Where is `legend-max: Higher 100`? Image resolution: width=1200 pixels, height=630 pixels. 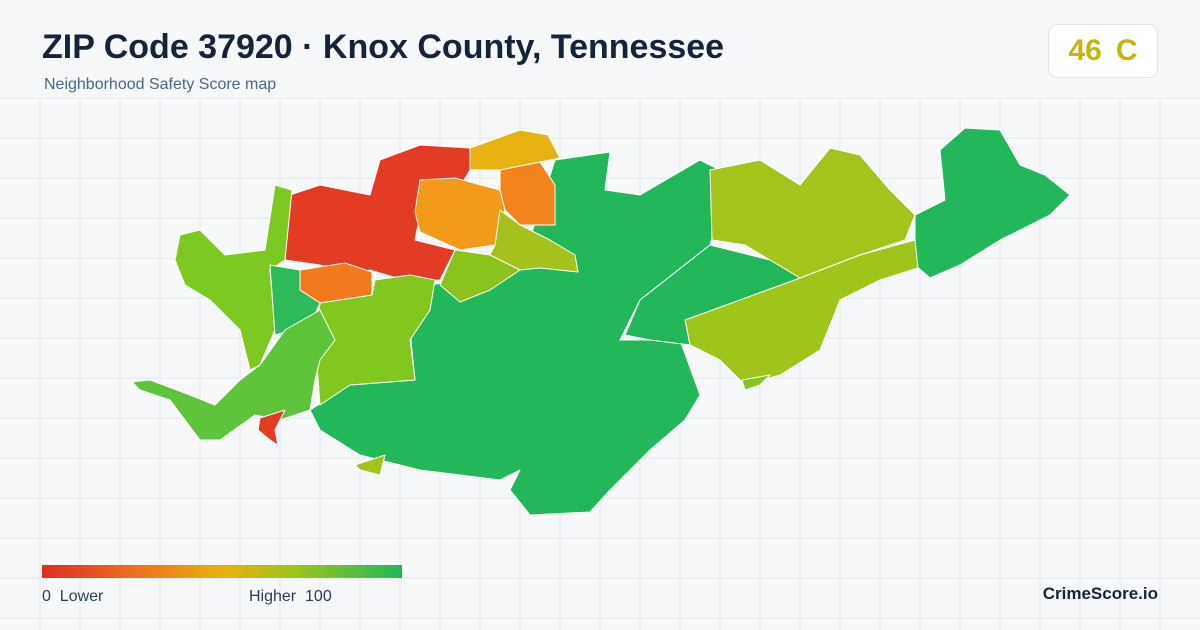
legend-max: Higher 100 is located at coordinates (290, 597).